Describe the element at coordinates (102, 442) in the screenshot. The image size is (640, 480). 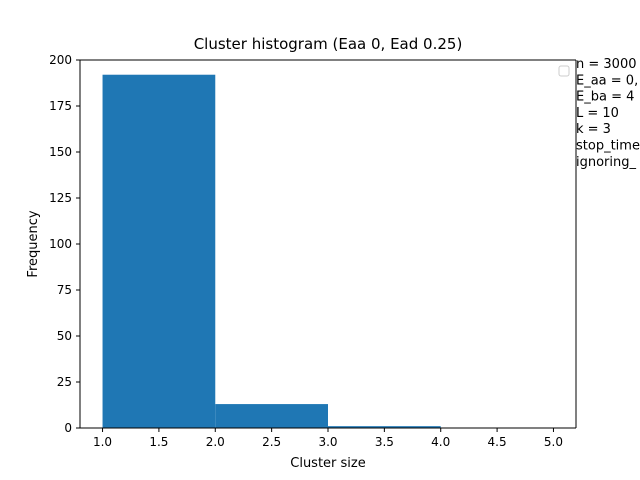
I see `x-tick-label: 1.0` at that location.